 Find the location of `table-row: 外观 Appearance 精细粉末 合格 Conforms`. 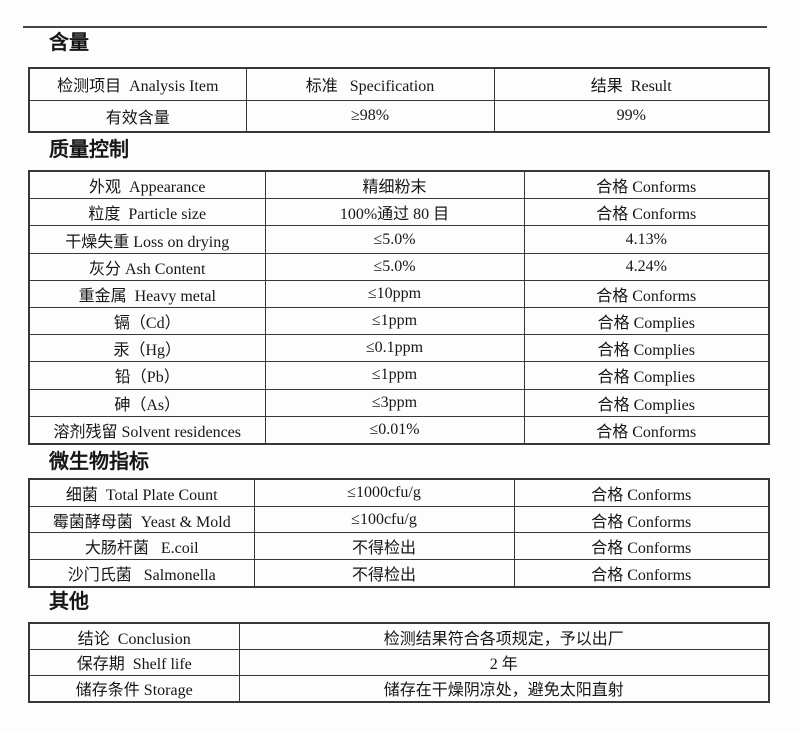

table-row: 外观 Appearance 精细粉末 合格 Conforms is located at coordinates (399, 185).